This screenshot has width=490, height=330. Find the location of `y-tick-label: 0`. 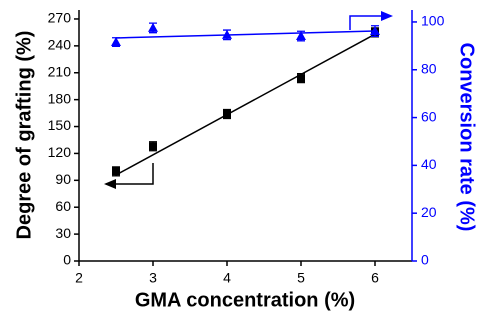

y-tick-label: 0 is located at coordinates (67, 260).